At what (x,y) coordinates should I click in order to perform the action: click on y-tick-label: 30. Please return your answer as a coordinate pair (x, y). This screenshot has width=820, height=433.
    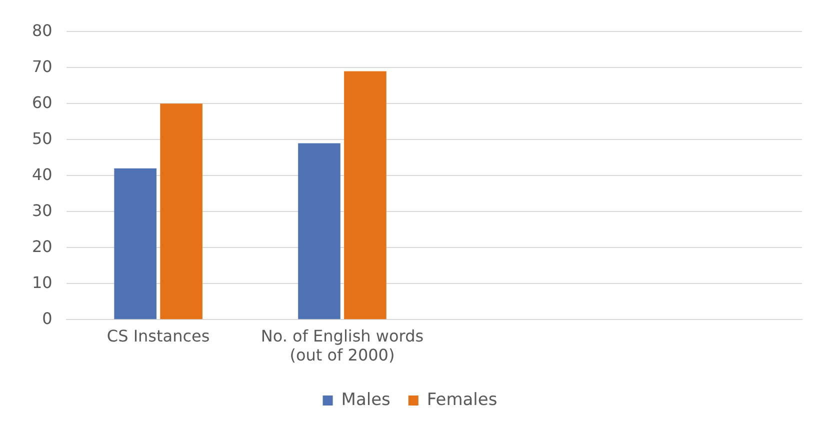
    Looking at the image, I should click on (42, 210).